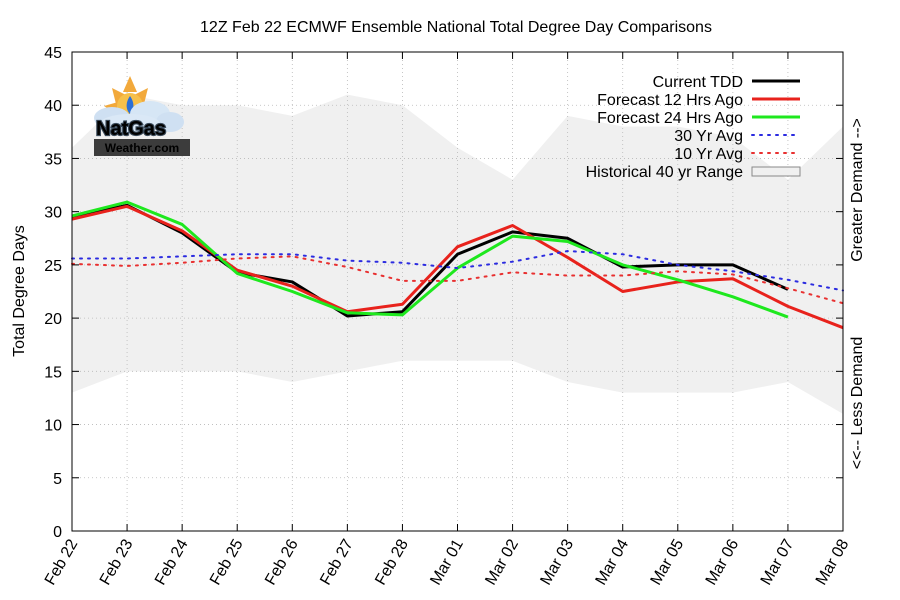  What do you see at coordinates (53, 426) in the screenshot?
I see `y-tick-label: 10` at bounding box center [53, 426].